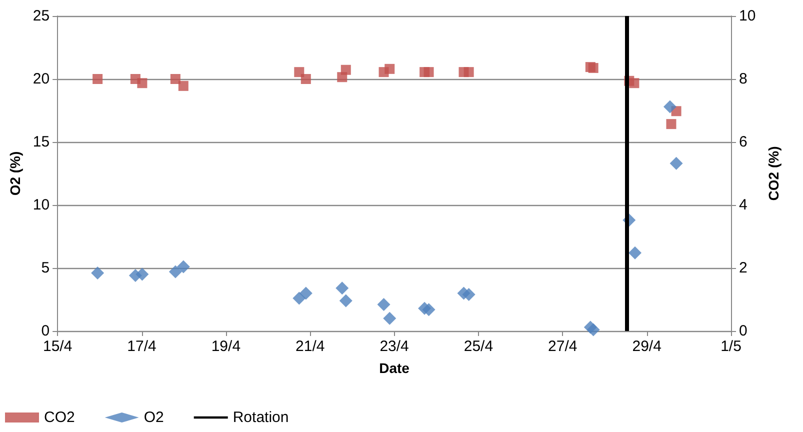 The image size is (803, 432). What do you see at coordinates (743, 142) in the screenshot?
I see `y2-tick-label: 6` at bounding box center [743, 142].